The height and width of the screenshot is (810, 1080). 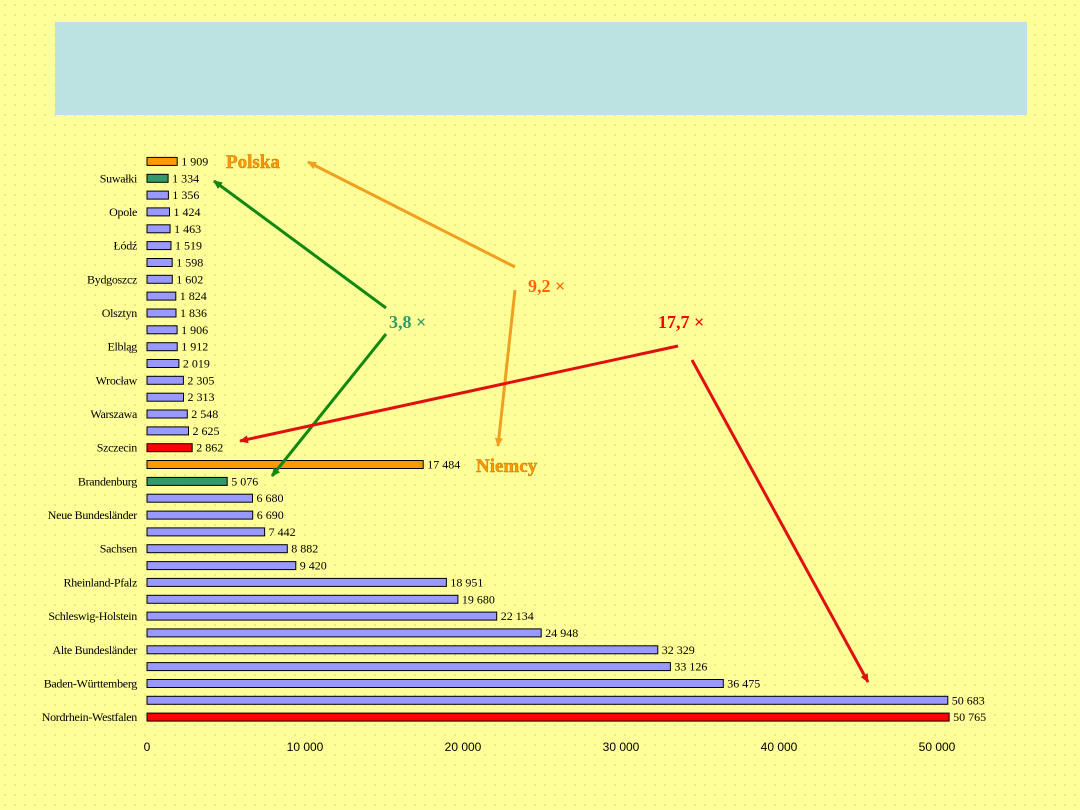 What do you see at coordinates (253, 162) in the screenshot?
I see `annotation-polska: Polska` at bounding box center [253, 162].